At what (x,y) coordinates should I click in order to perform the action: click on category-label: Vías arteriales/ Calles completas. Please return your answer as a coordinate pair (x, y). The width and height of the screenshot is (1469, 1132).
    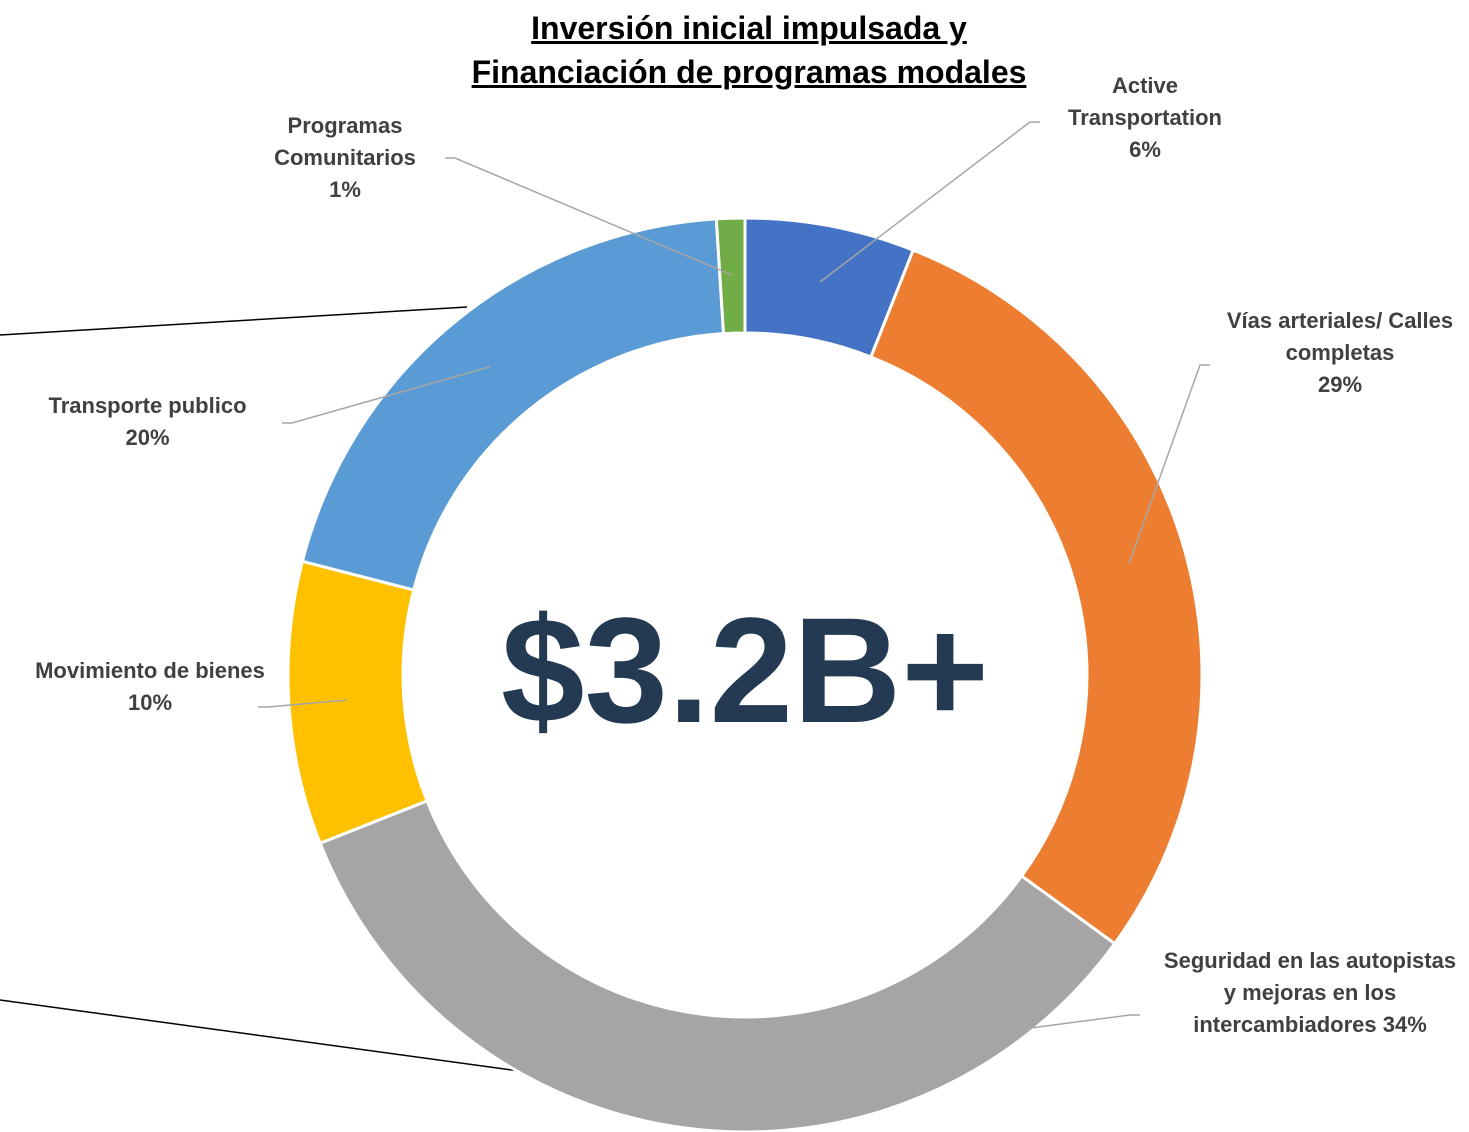
    Looking at the image, I should click on (1340, 336).